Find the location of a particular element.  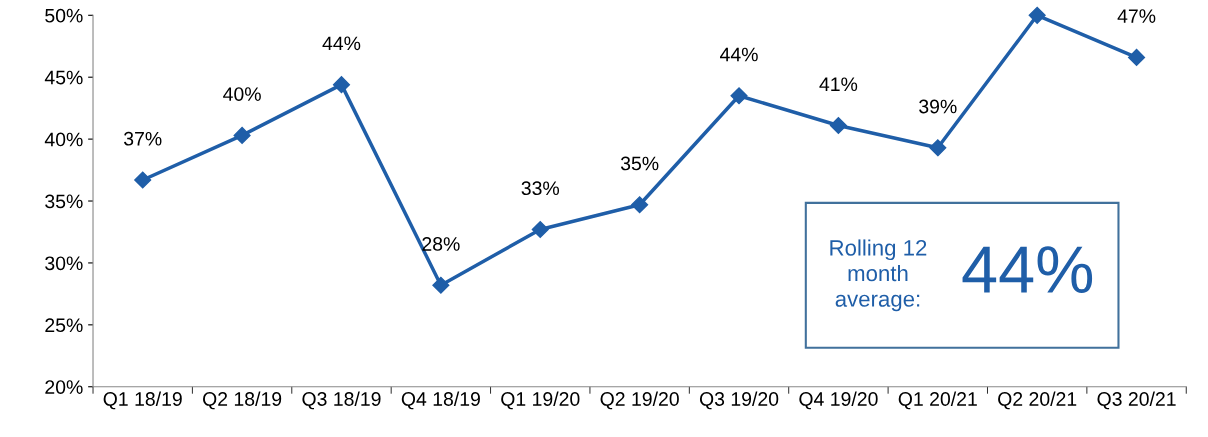

y-tick-label: 25% is located at coordinates (64, 325).